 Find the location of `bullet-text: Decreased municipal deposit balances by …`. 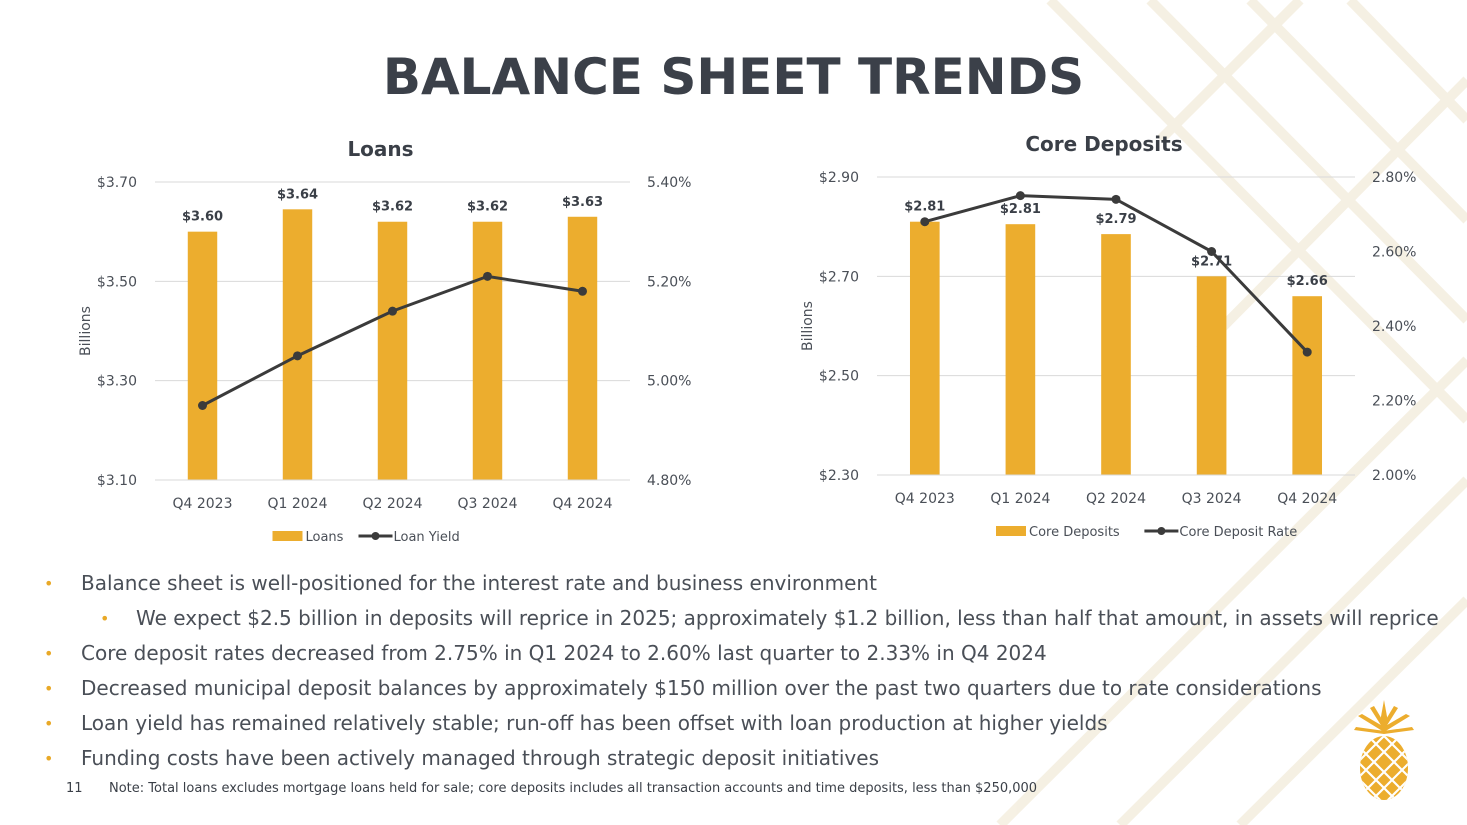

bullet-text: Decreased municipal deposit balances by … is located at coordinates (701, 688).